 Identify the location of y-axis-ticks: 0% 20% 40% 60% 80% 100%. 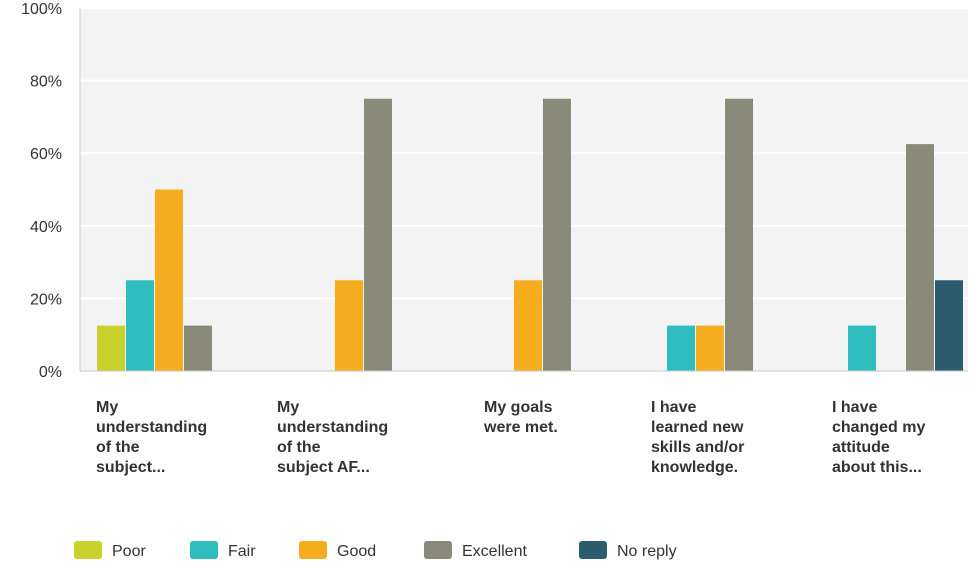
(41, 191).